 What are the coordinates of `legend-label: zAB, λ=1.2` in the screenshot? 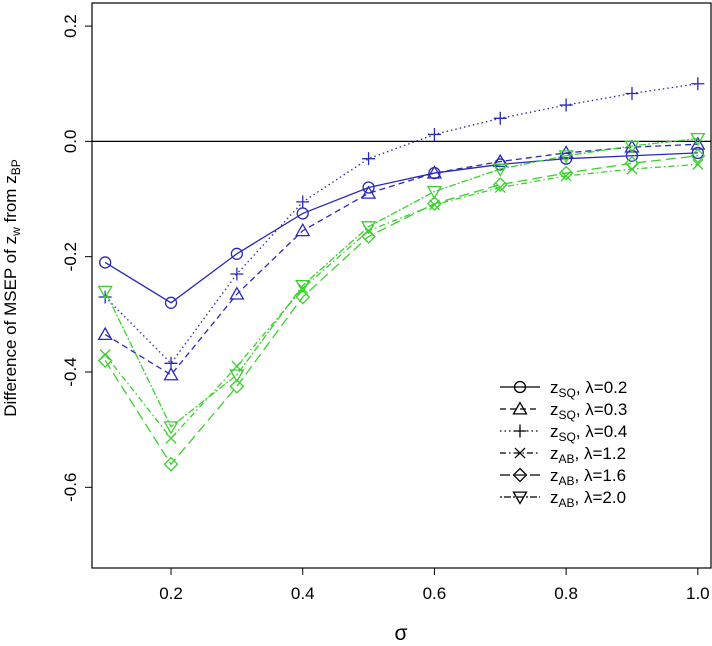 It's located at (588, 455).